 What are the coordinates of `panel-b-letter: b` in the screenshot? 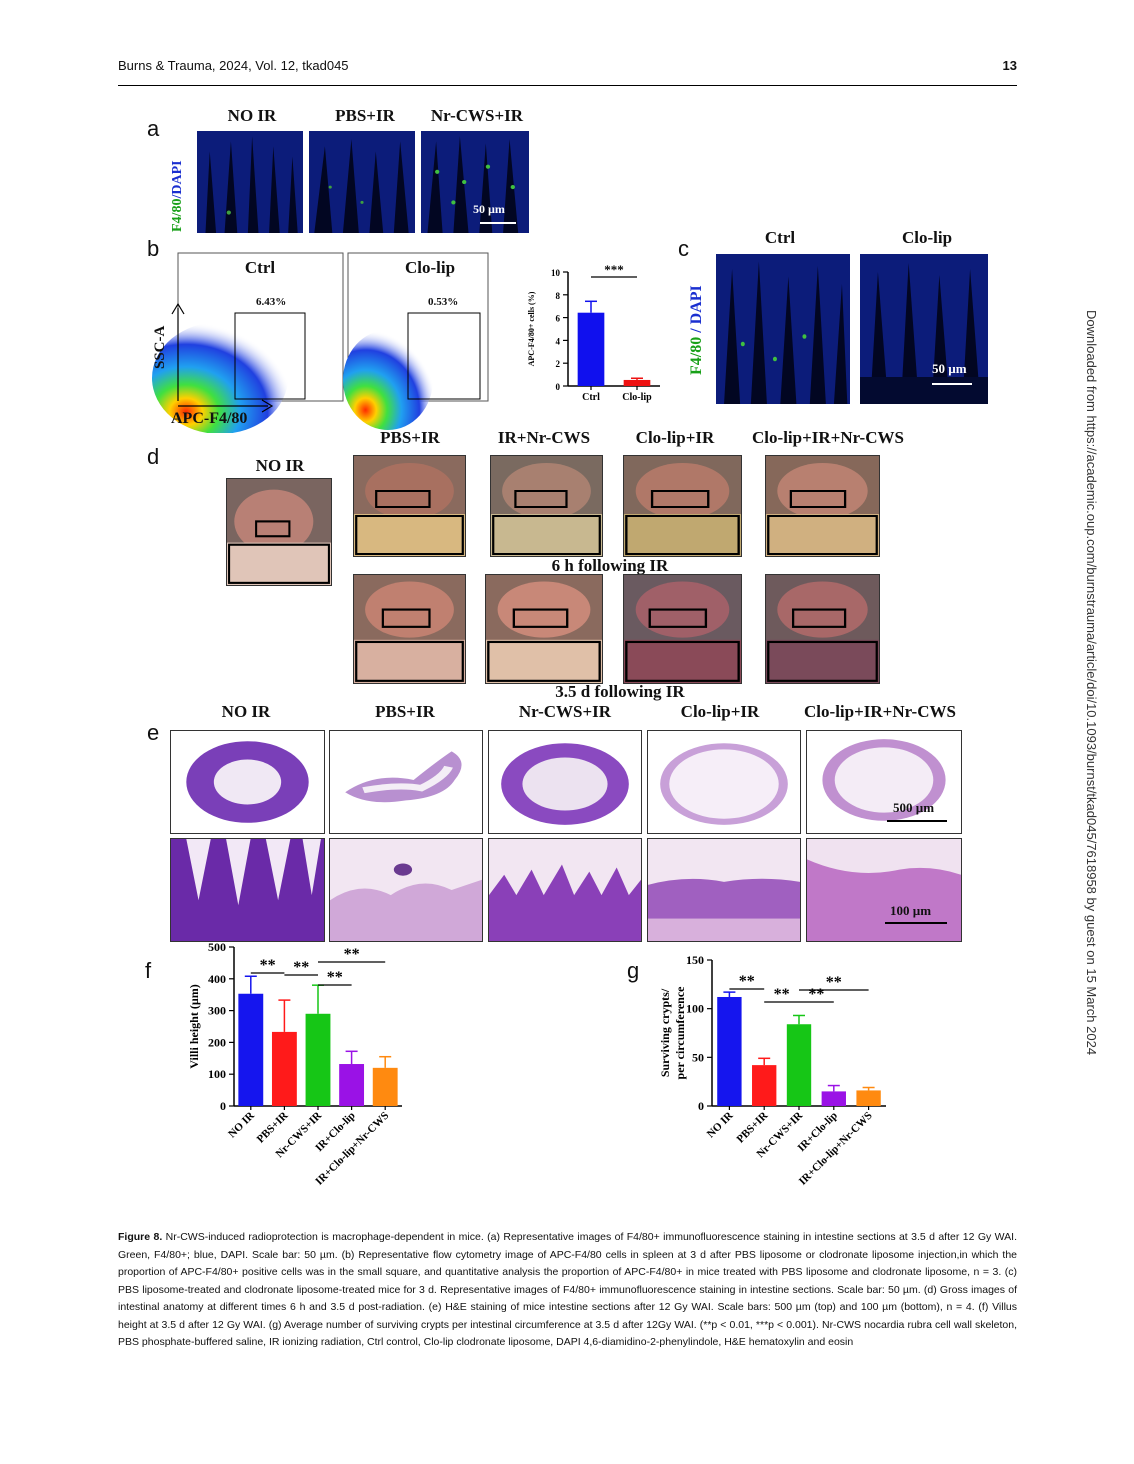 It's located at (153, 248).